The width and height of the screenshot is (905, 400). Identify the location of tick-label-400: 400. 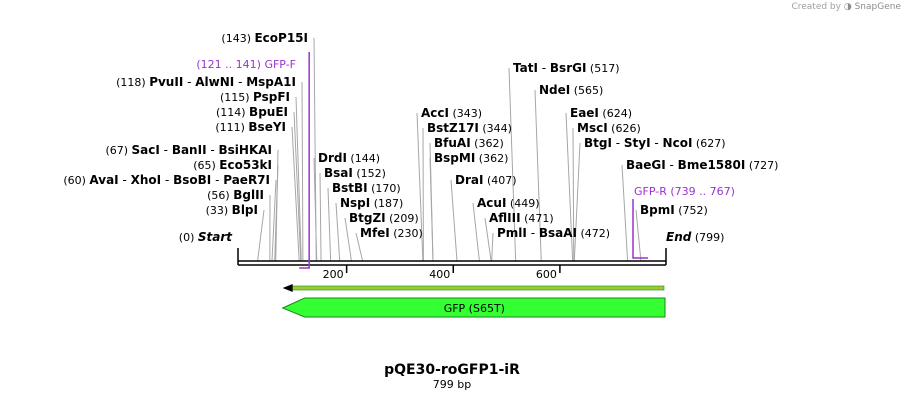
(439, 274).